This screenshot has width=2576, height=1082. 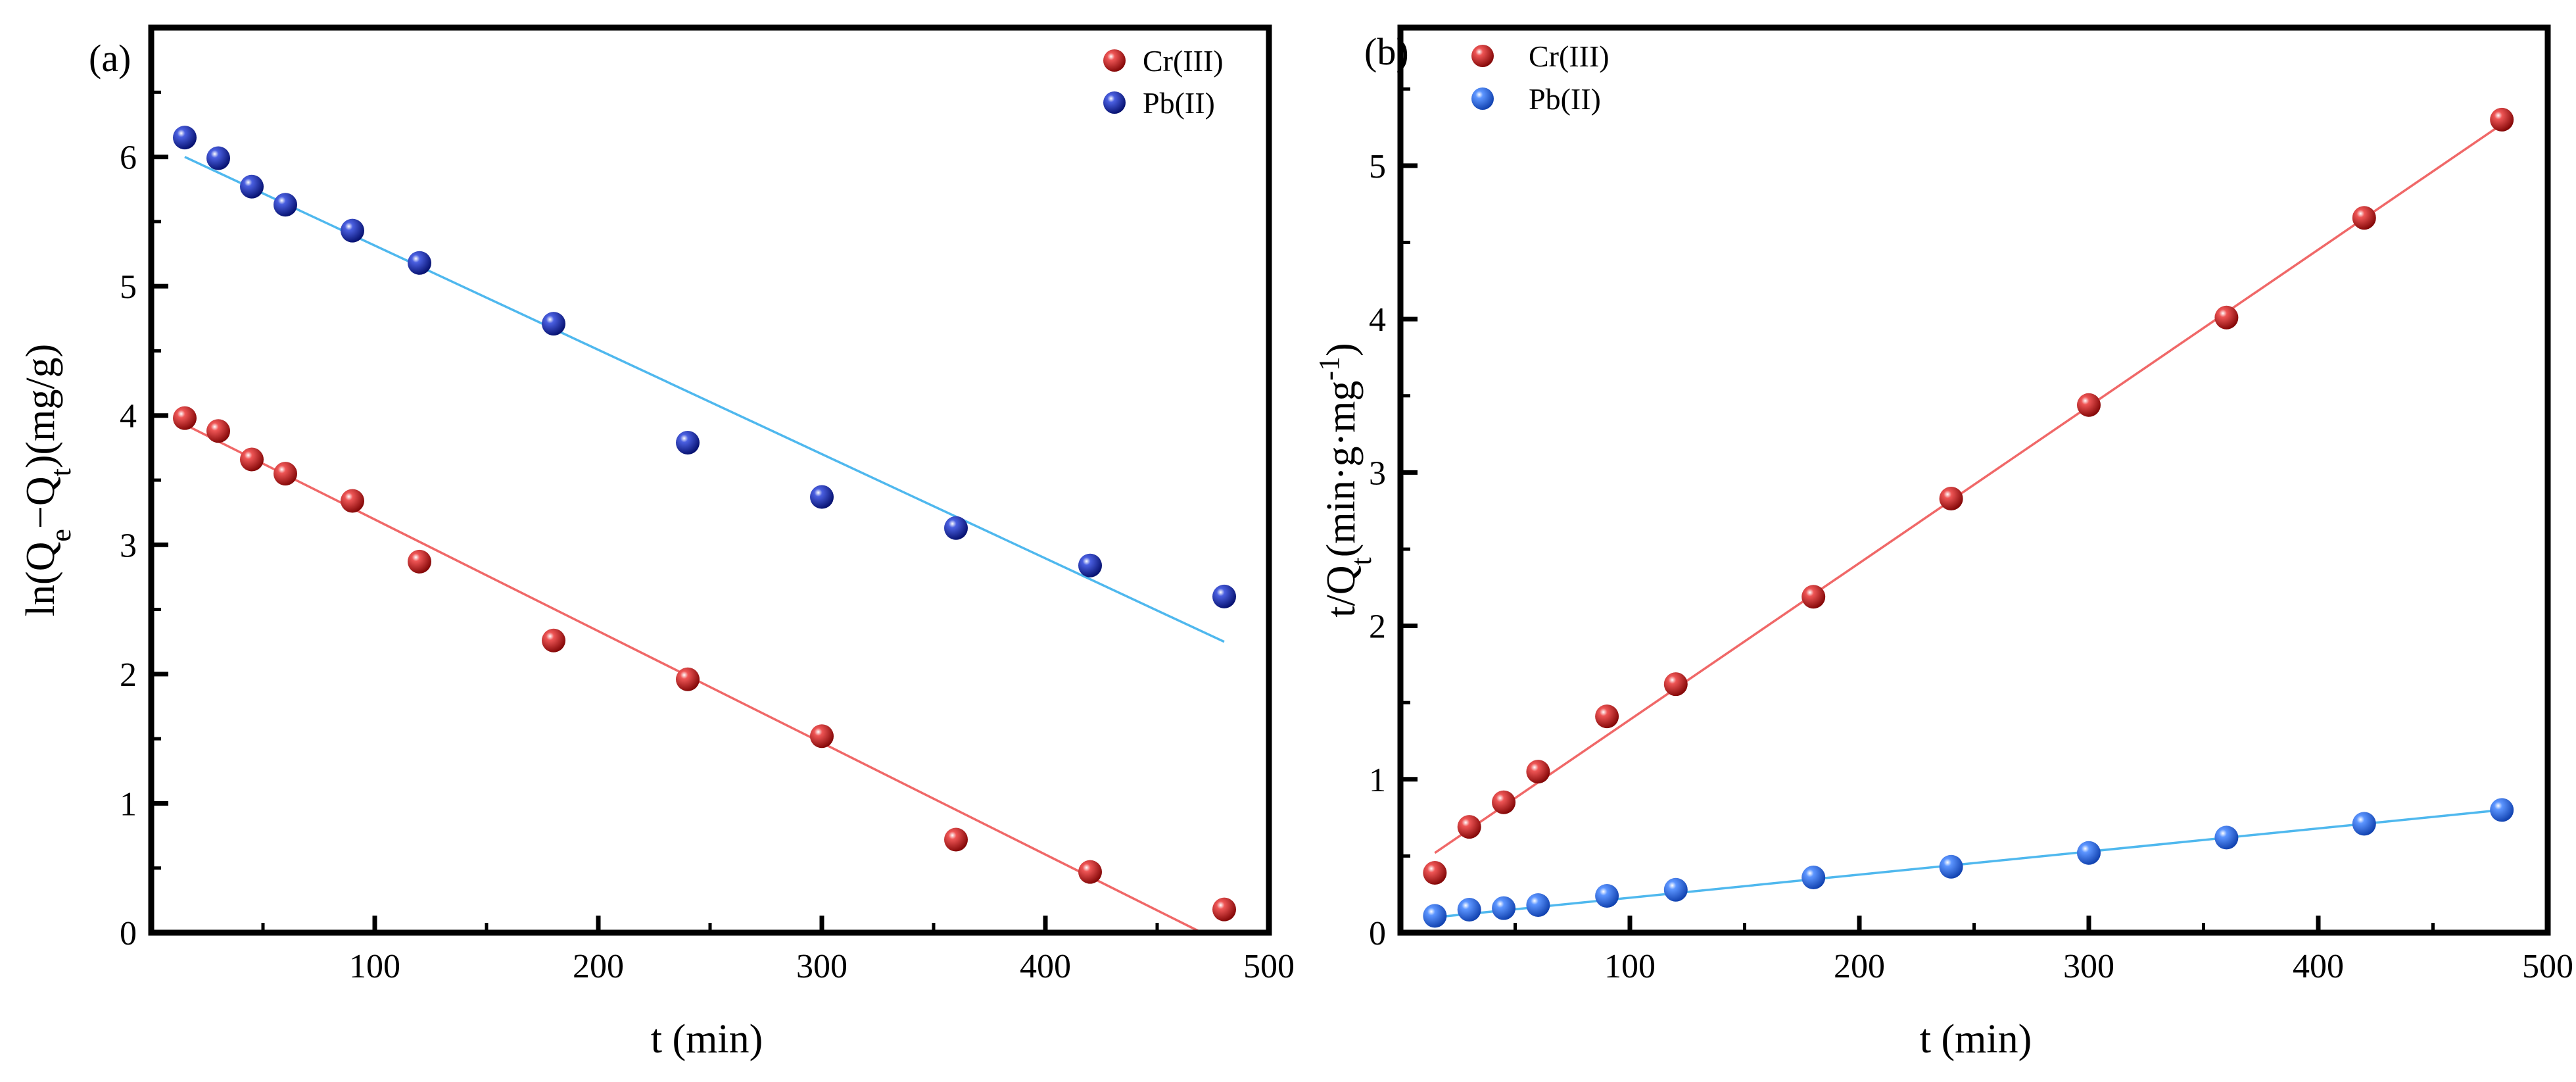 I want to click on panel-b-legend-label-cr: Cr(III), so click(x=1570, y=56).